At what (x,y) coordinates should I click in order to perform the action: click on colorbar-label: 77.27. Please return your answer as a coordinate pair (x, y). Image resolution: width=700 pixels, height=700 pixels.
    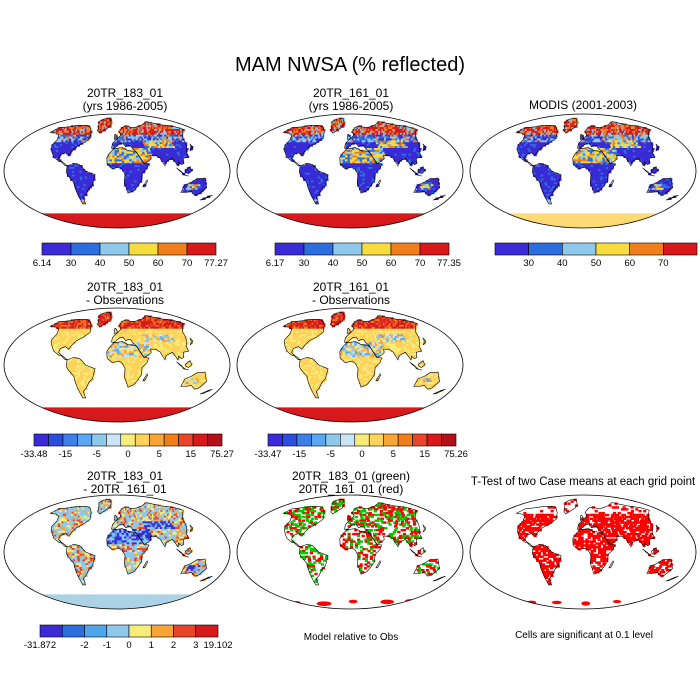
    Looking at the image, I should click on (216, 263).